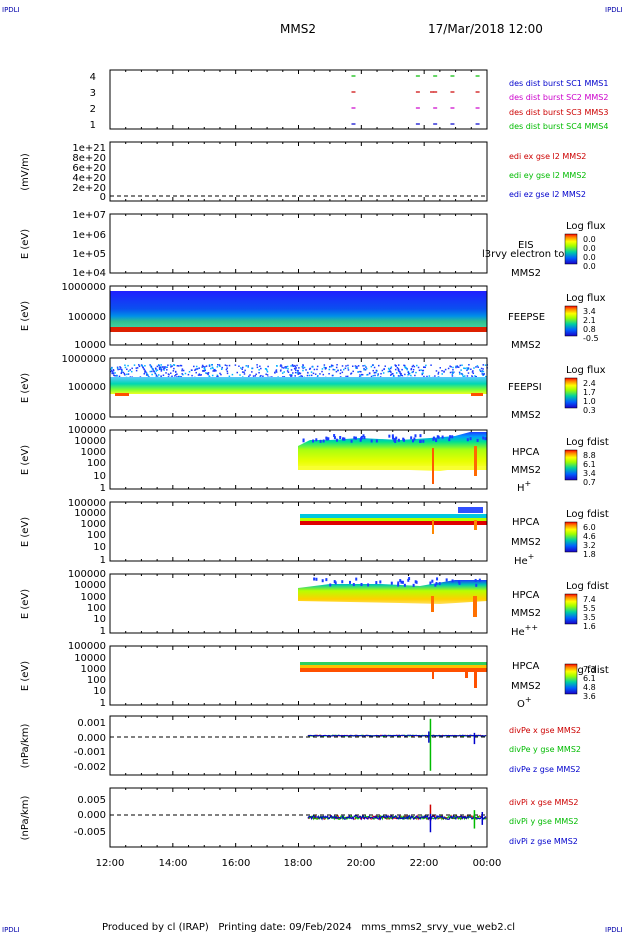 The image size is (630, 934). I want to click on feepse-lowband, so click(298, 329).